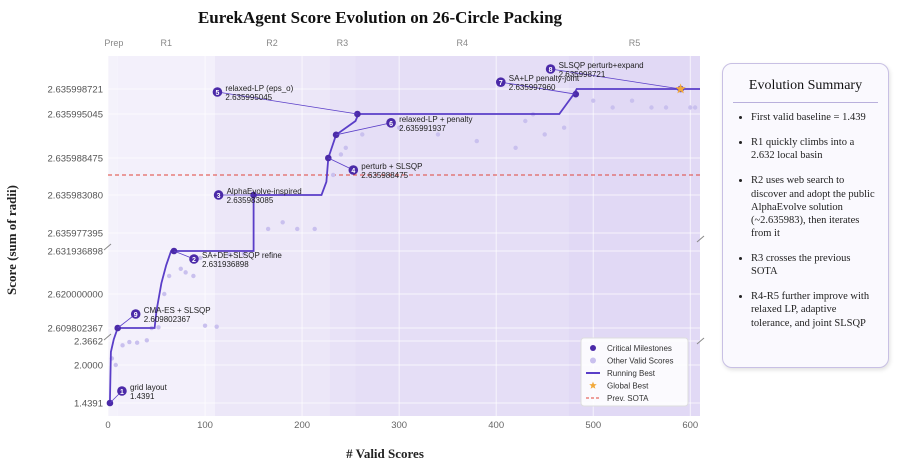 The width and height of the screenshot is (897, 471). I want to click on milestone-number: 2, so click(194, 260).